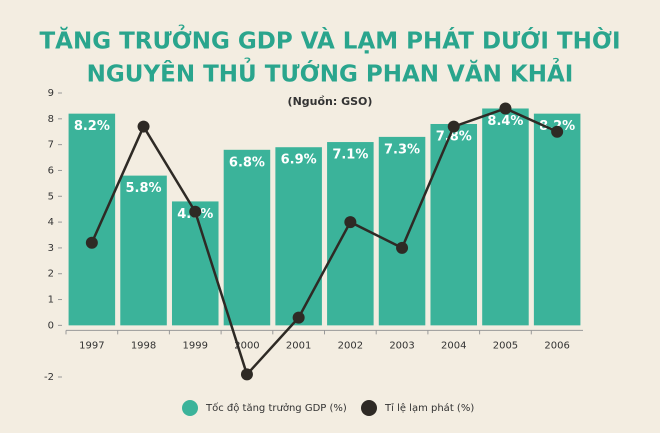  What do you see at coordinates (92, 126) in the screenshot?
I see `value-label: 8.2%` at bounding box center [92, 126].